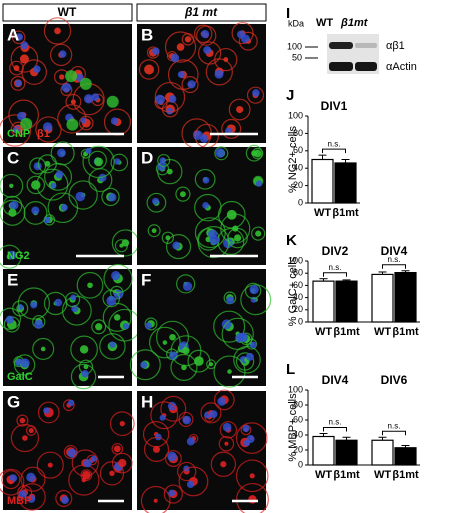 This screenshot has height=513, width=472. What do you see at coordinates (335, 274) in the screenshot?
I see `significance-bracket` at bounding box center [335, 274].